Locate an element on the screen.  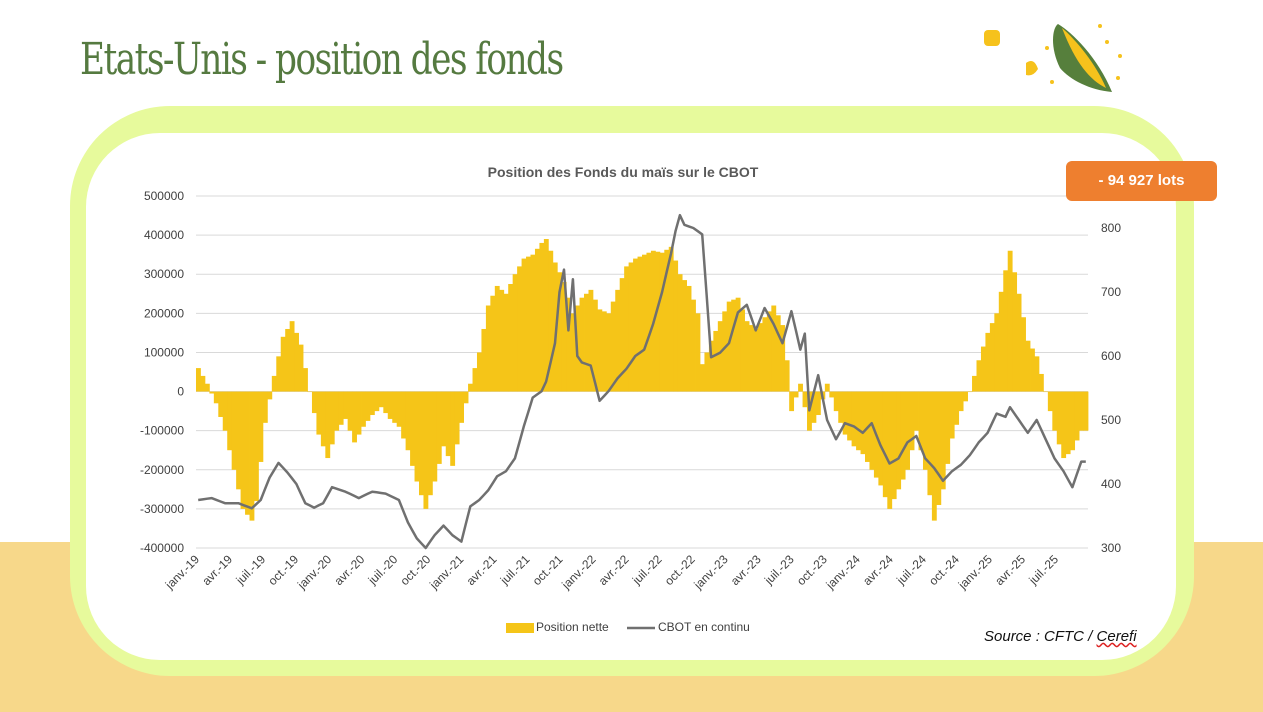
x-tick-label: avr.-24 is located at coordinates (878, 570).